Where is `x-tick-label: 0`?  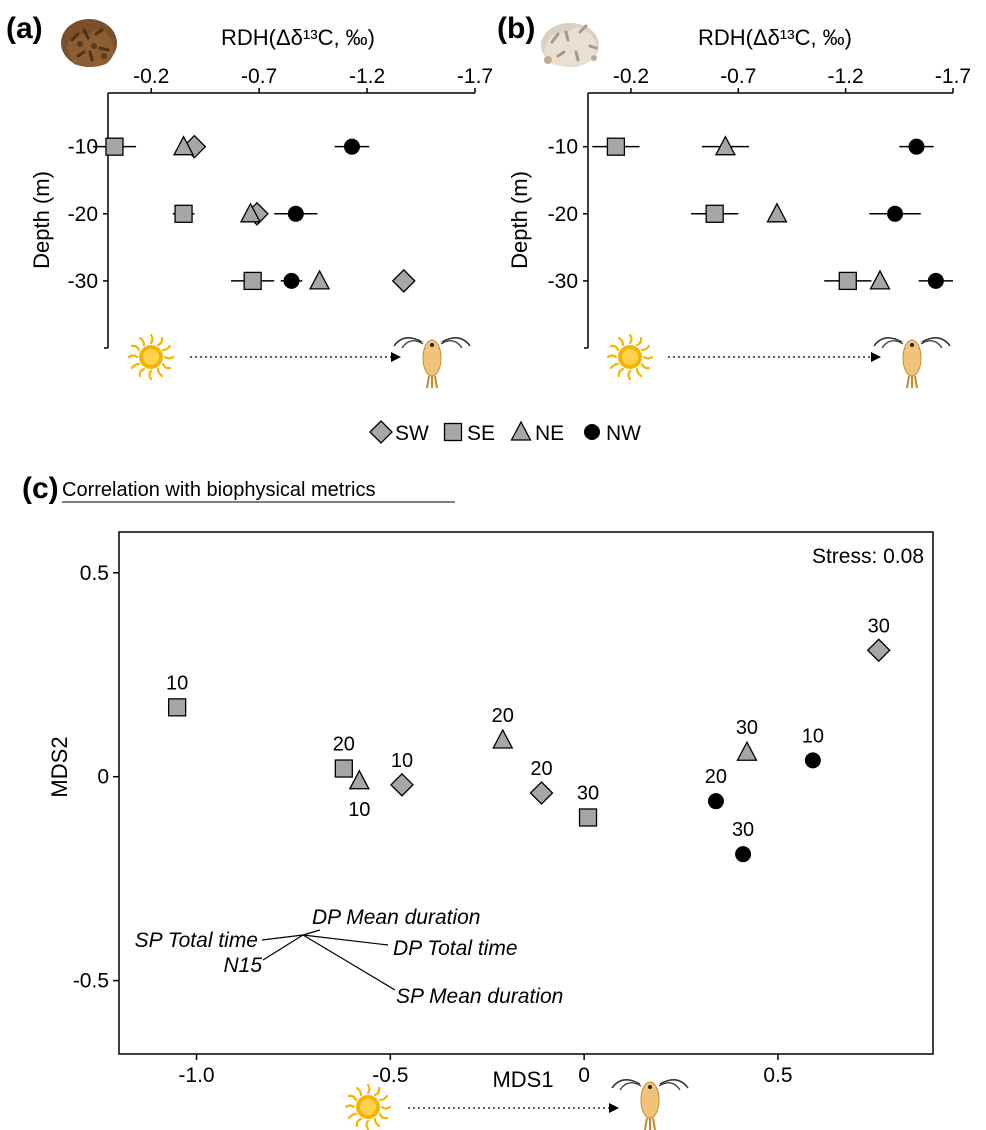 x-tick-label: 0 is located at coordinates (584, 1075).